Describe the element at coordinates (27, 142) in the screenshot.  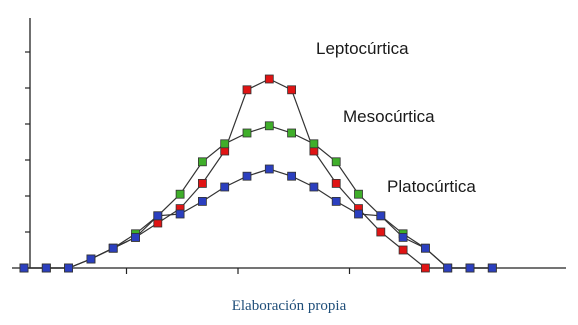
I see `y-ticks` at that location.